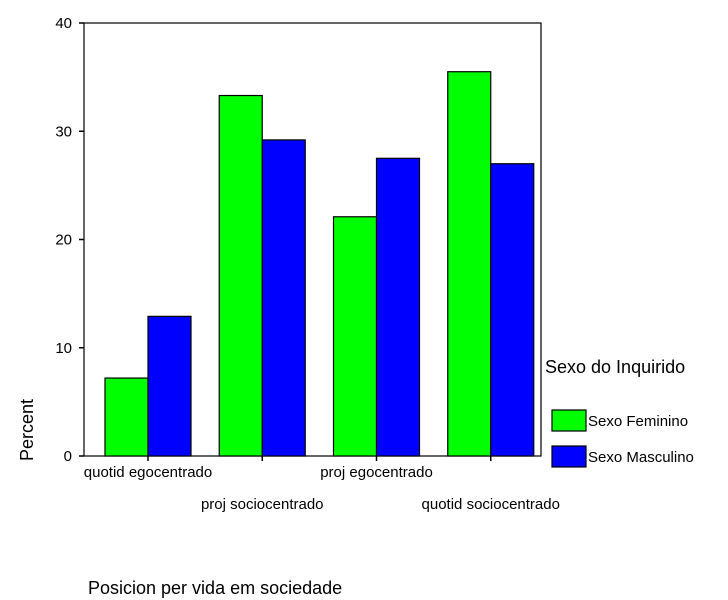 The width and height of the screenshot is (728, 600). What do you see at coordinates (622, 438) in the screenshot?
I see `legend: Sexo Feminino Sexo Masculino` at bounding box center [622, 438].